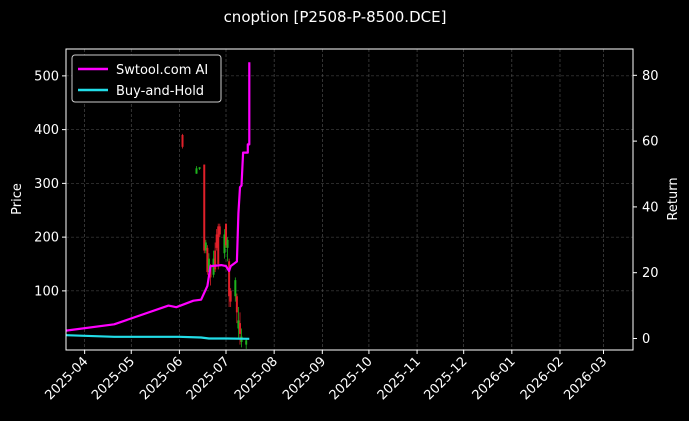 The width and height of the screenshot is (689, 421). What do you see at coordinates (46, 76) in the screenshot?
I see `y-left-tick-label: 500` at bounding box center [46, 76].